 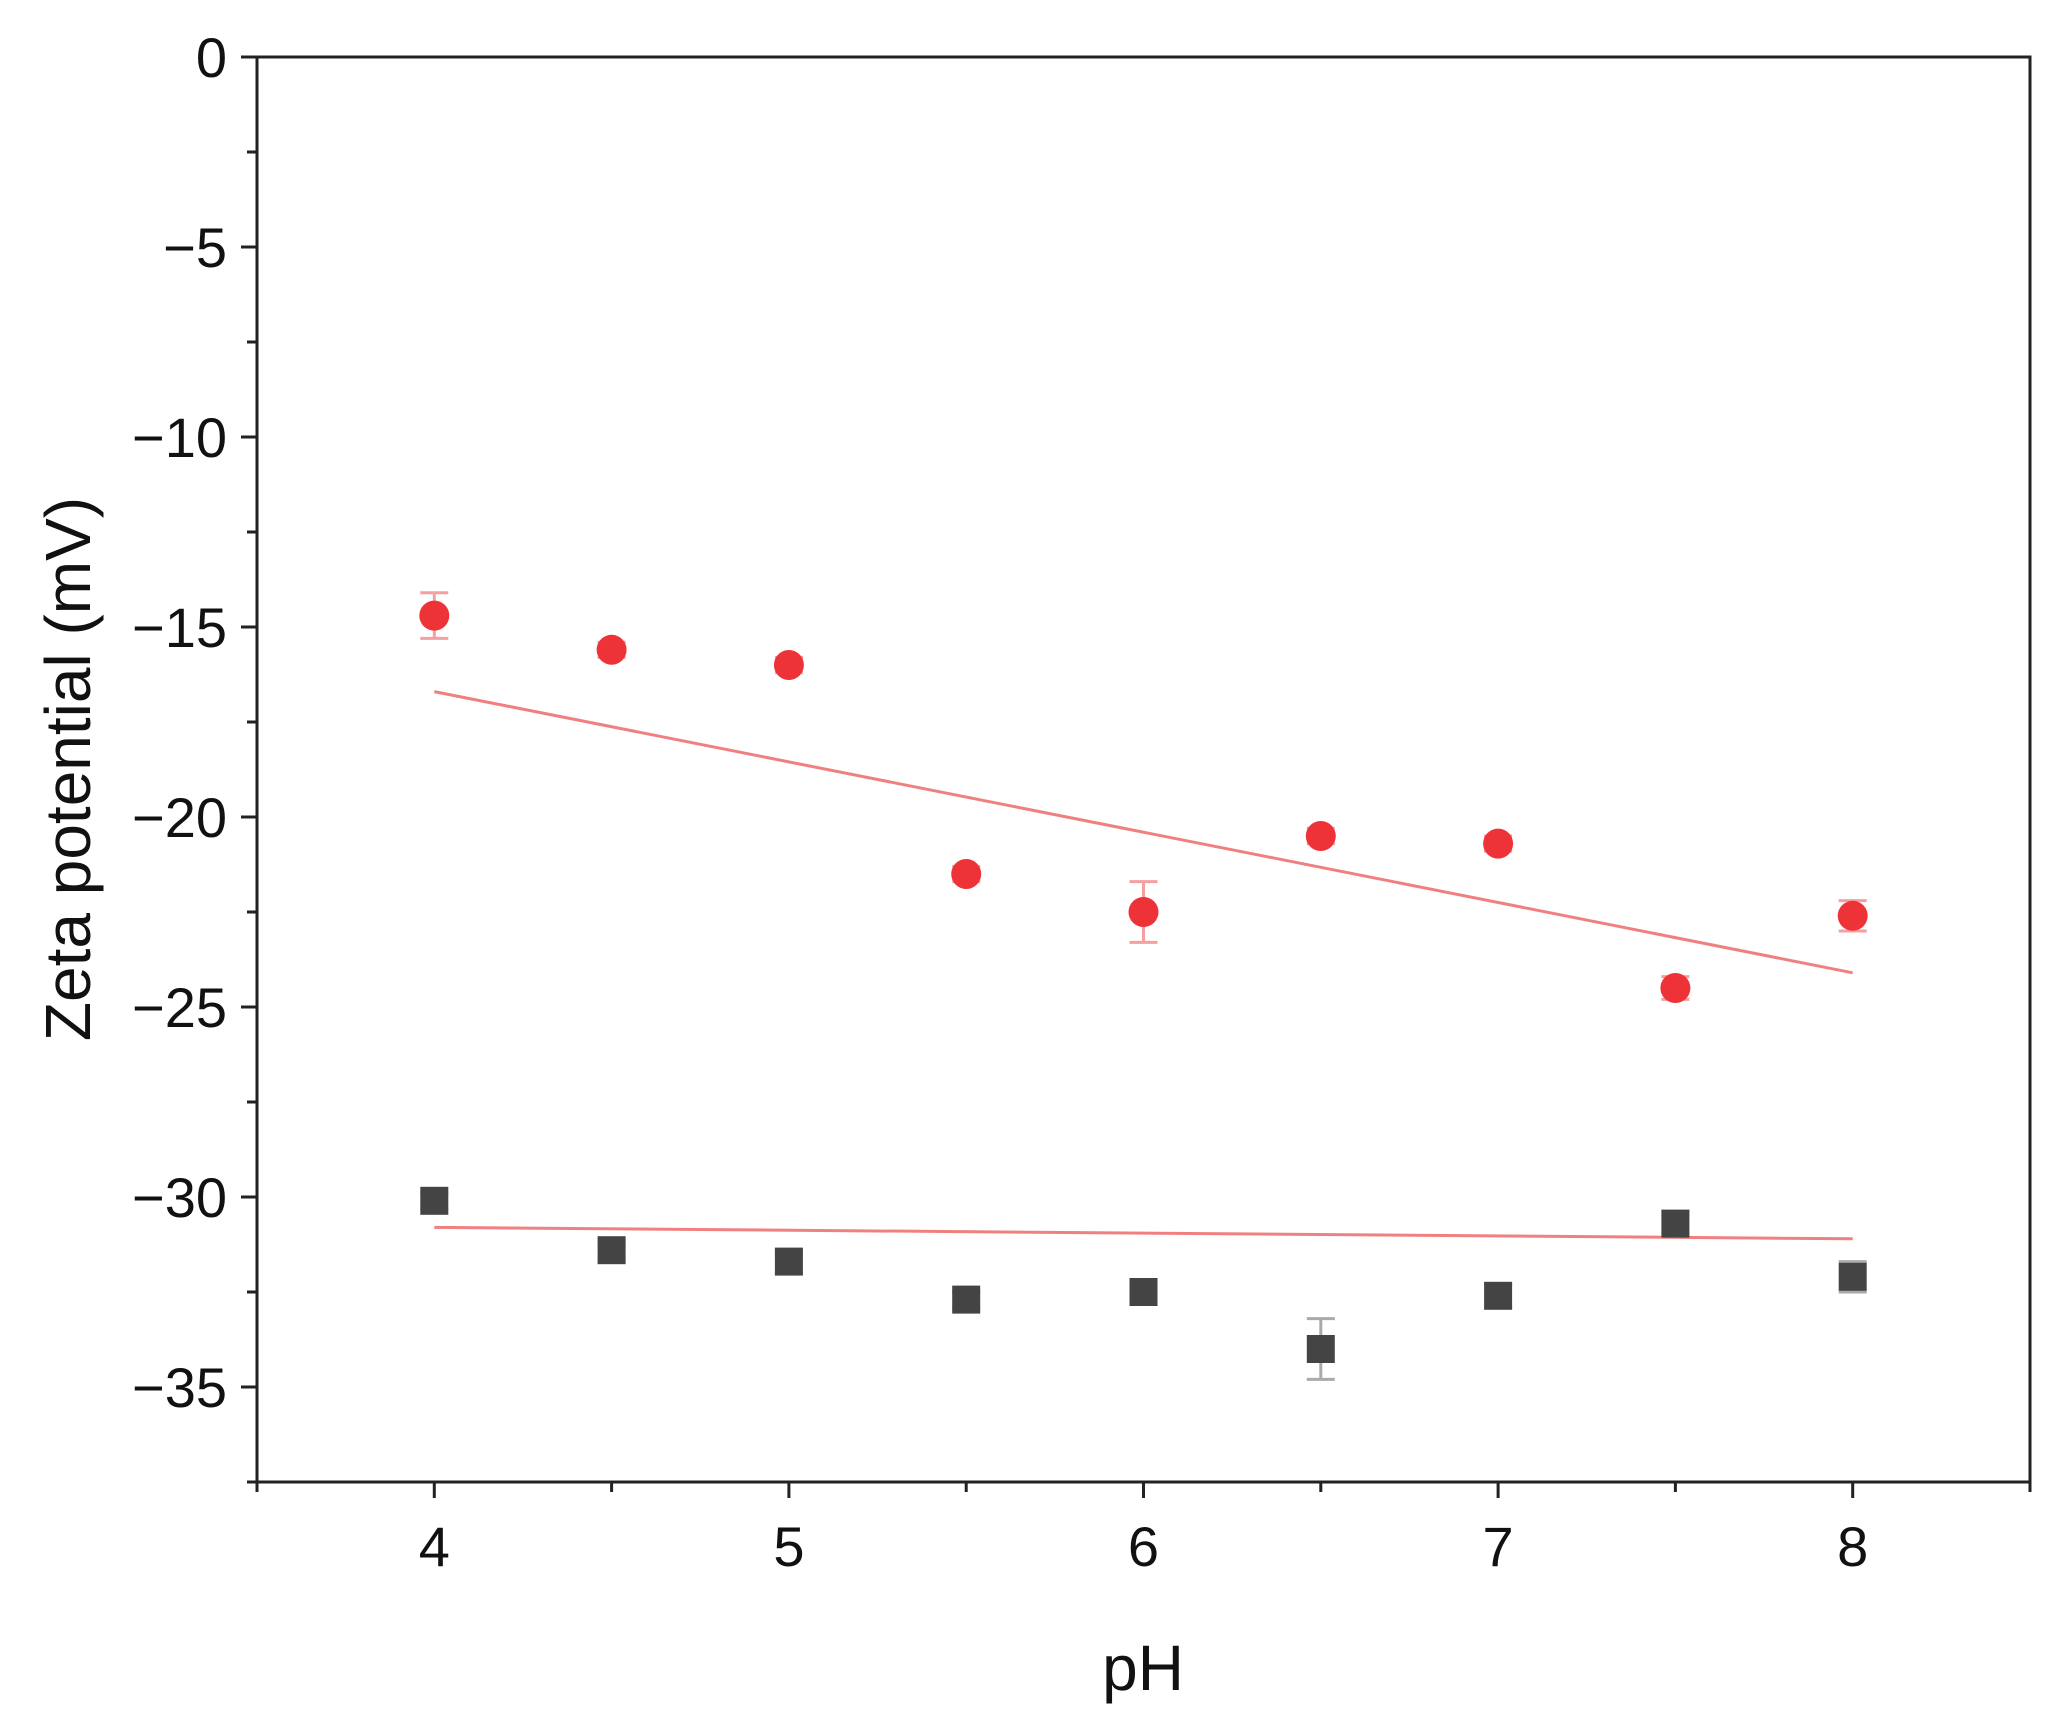 What do you see at coordinates (179, 1007) in the screenshot?
I see `y-tick-label: −25` at bounding box center [179, 1007].